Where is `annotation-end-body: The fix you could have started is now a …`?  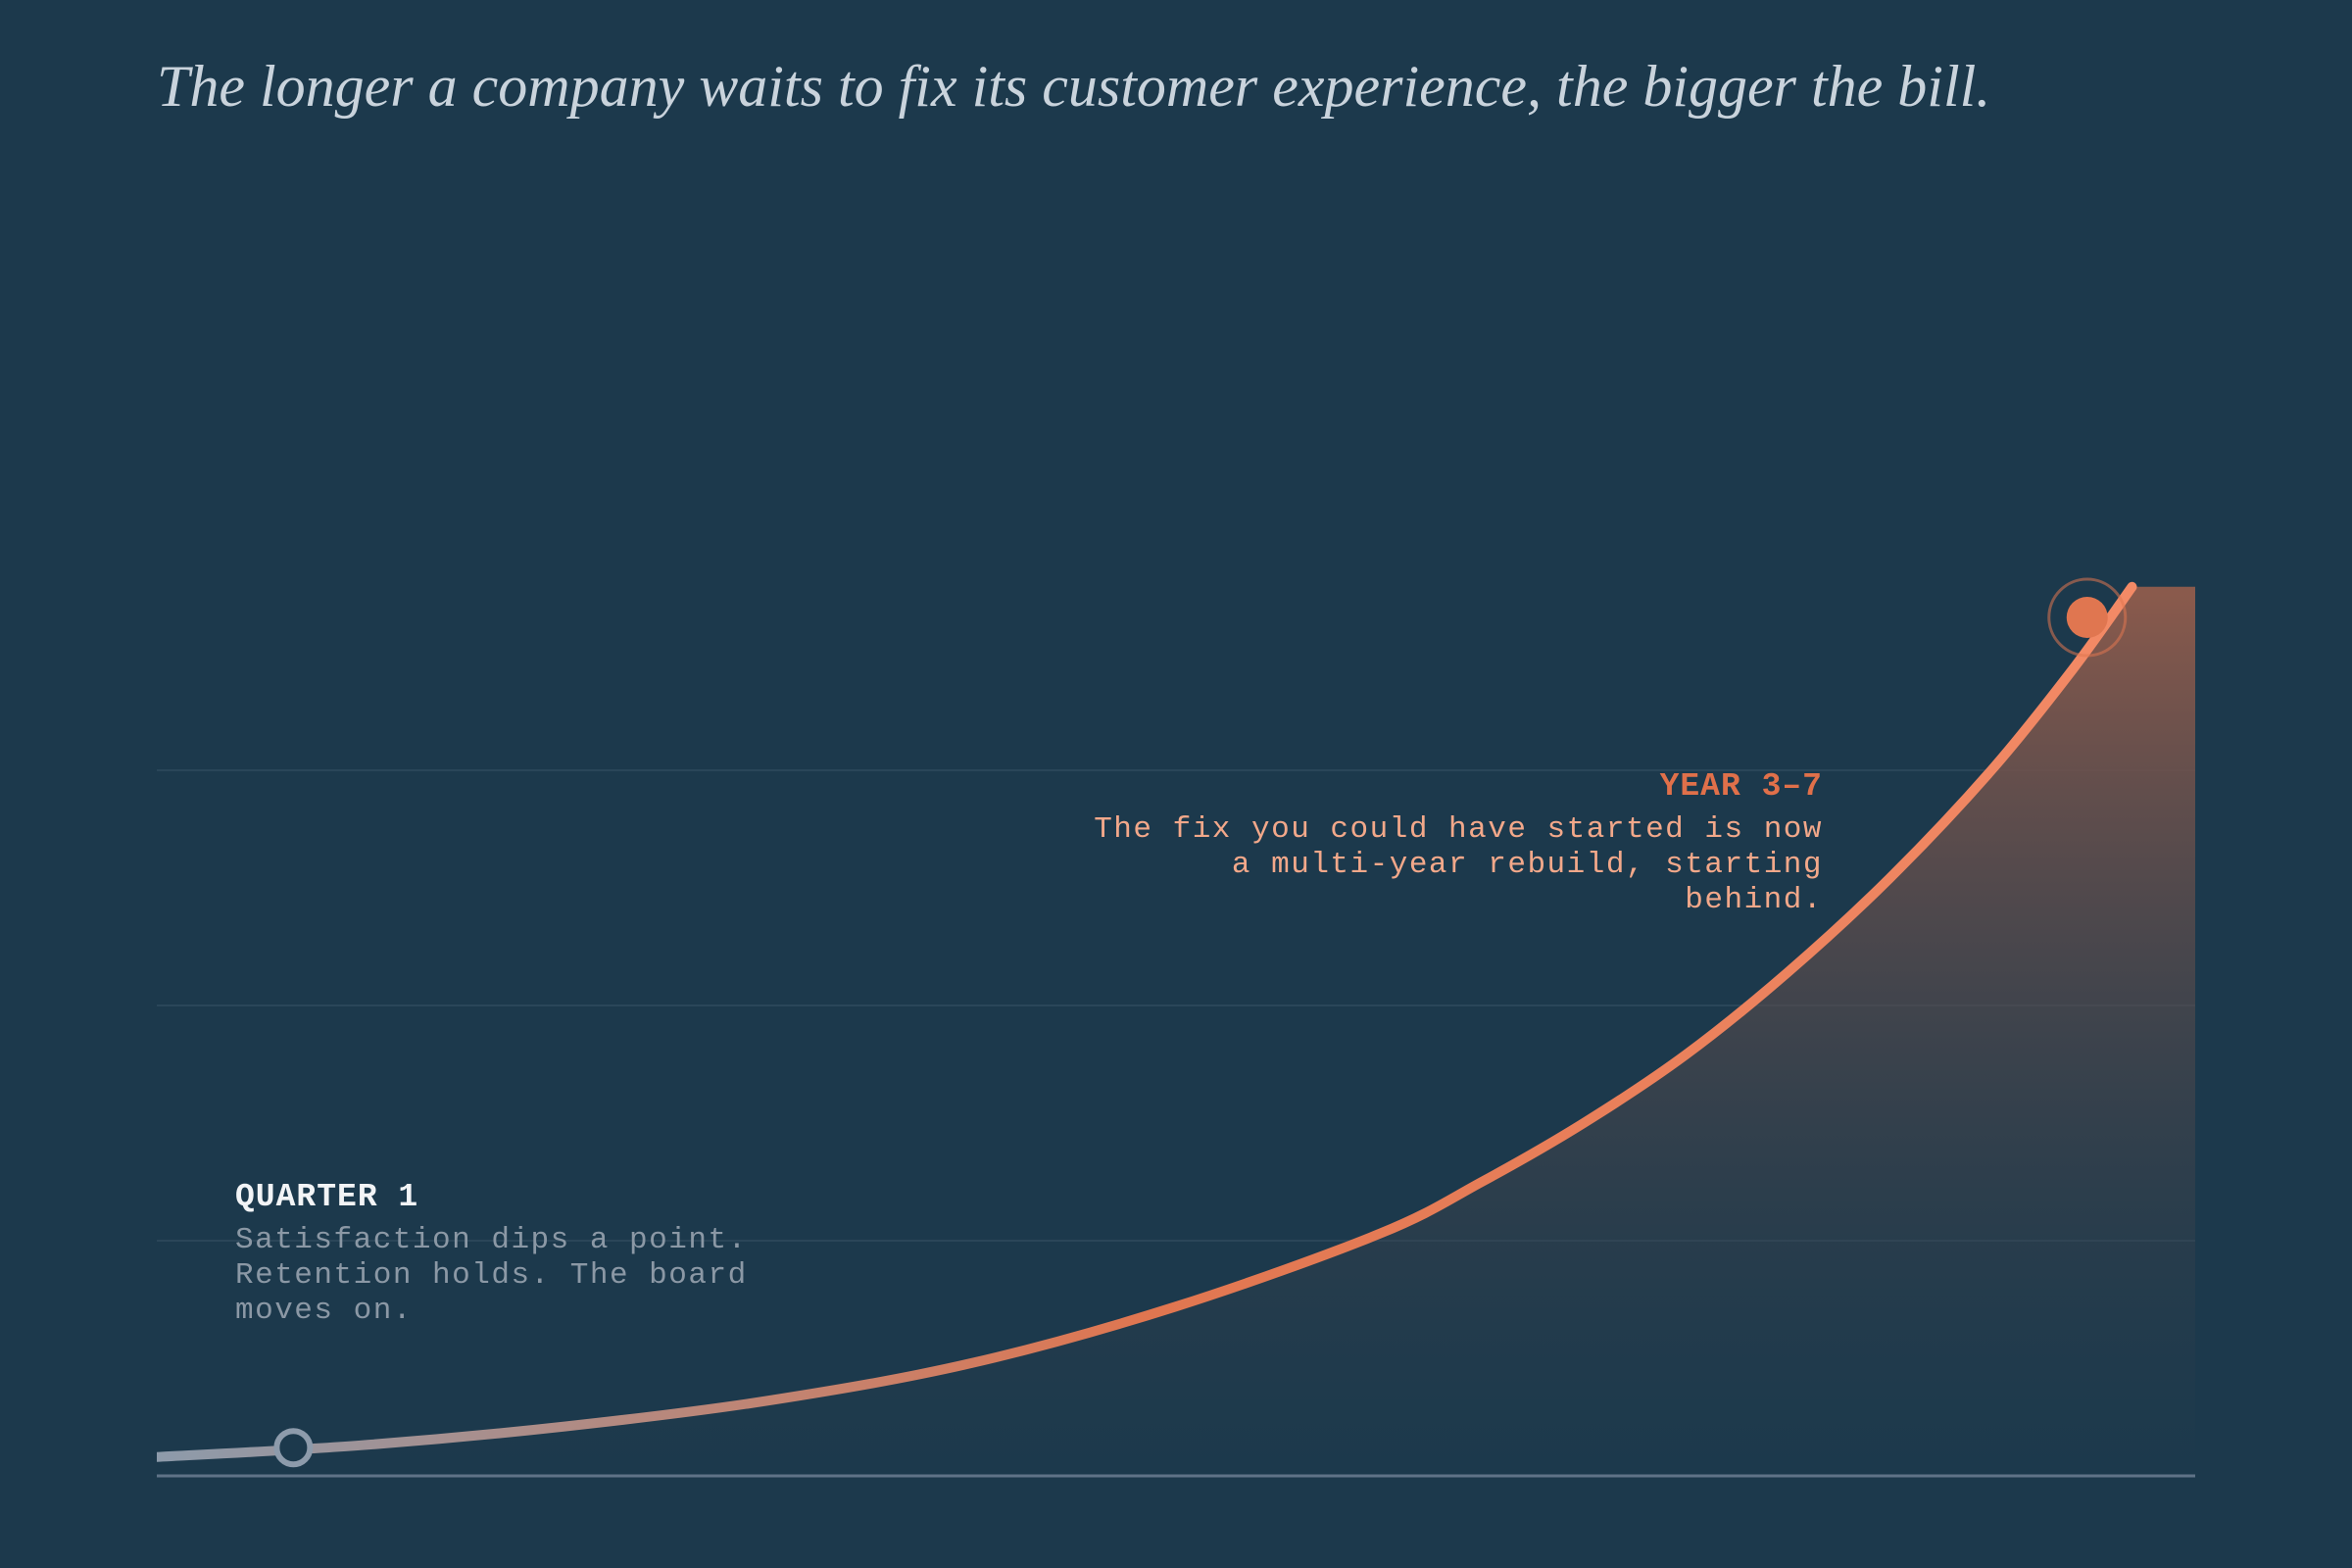 annotation-end-body: The fix you could have started is now a … is located at coordinates (1458, 864).